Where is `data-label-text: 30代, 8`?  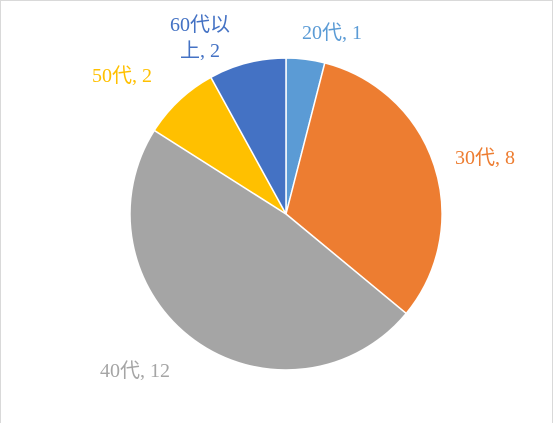 data-label-text: 30代, 8 is located at coordinates (485, 158).